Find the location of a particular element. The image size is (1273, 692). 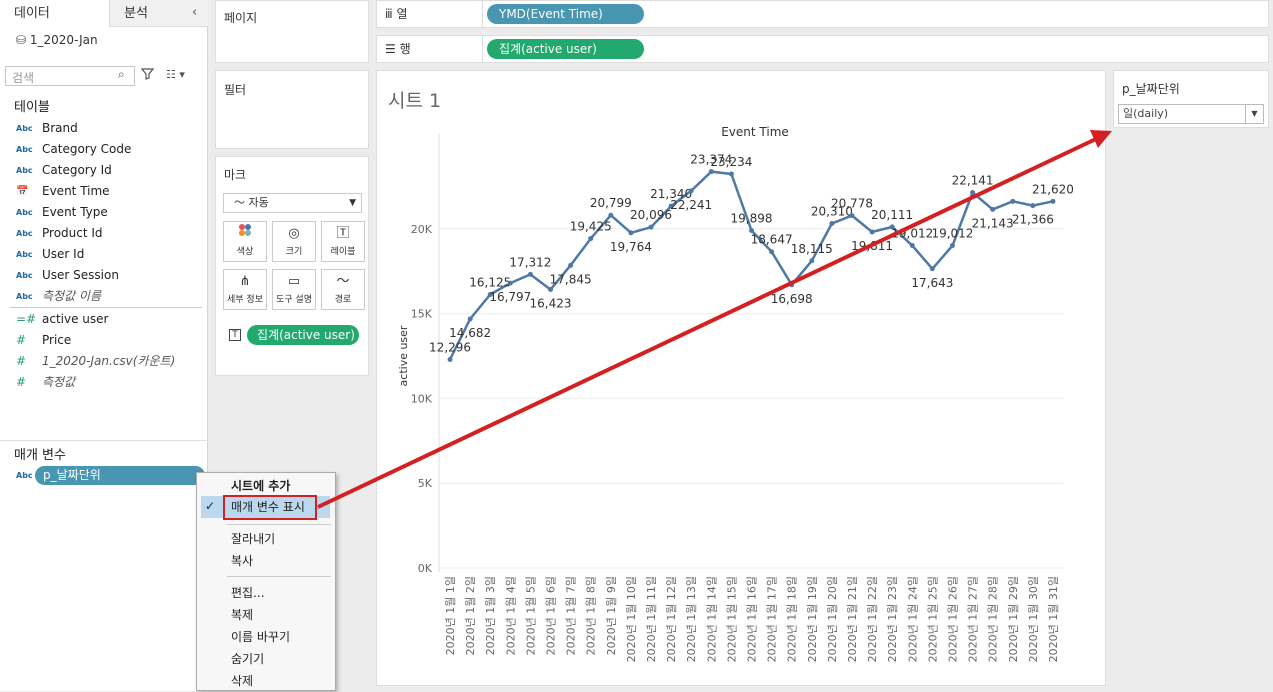

rows-shelf-label: ☰ 행 is located at coordinates (430, 49).